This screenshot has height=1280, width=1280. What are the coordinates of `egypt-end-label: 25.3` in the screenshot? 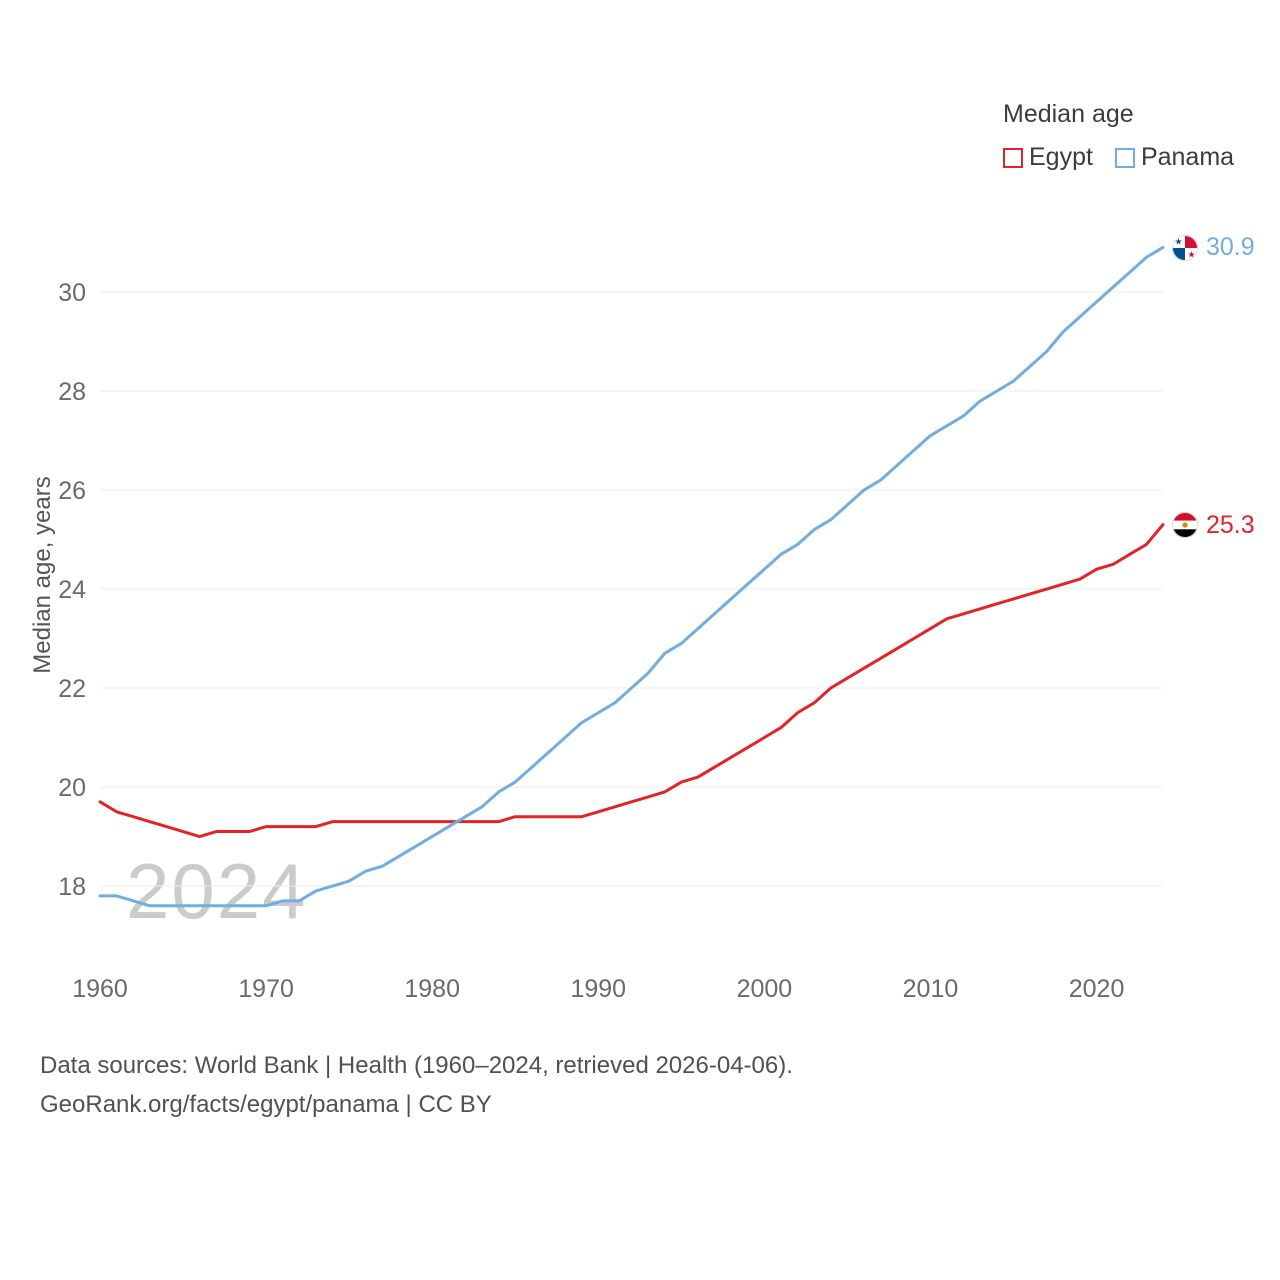 It's located at (1213, 525).